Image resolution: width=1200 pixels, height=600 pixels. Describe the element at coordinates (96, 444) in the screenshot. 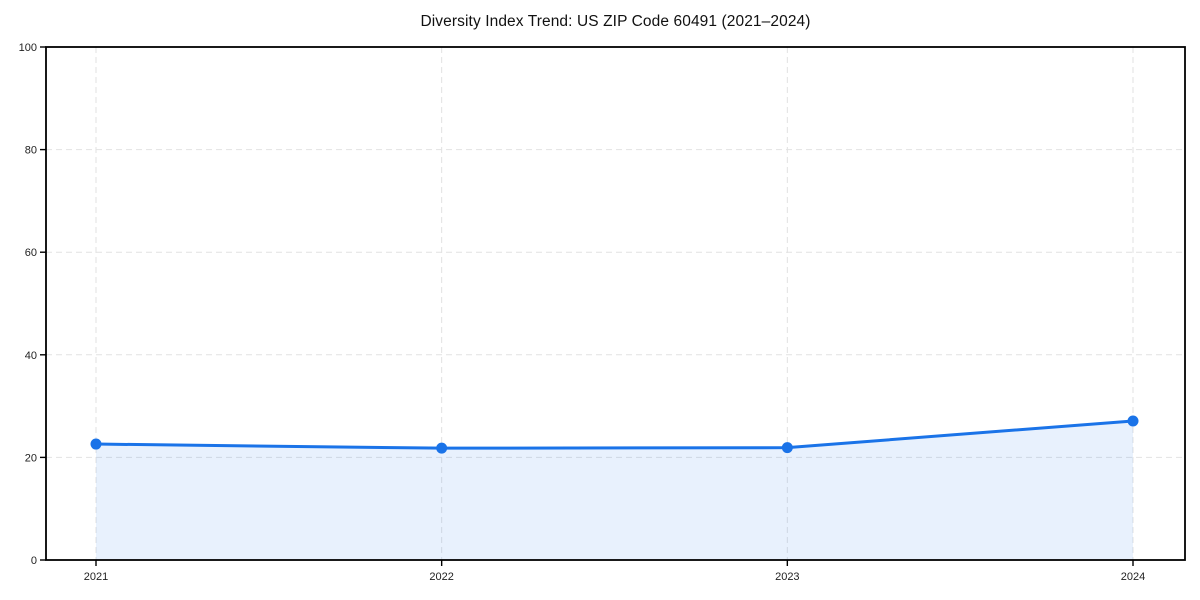

I see `data-point-2021` at that location.